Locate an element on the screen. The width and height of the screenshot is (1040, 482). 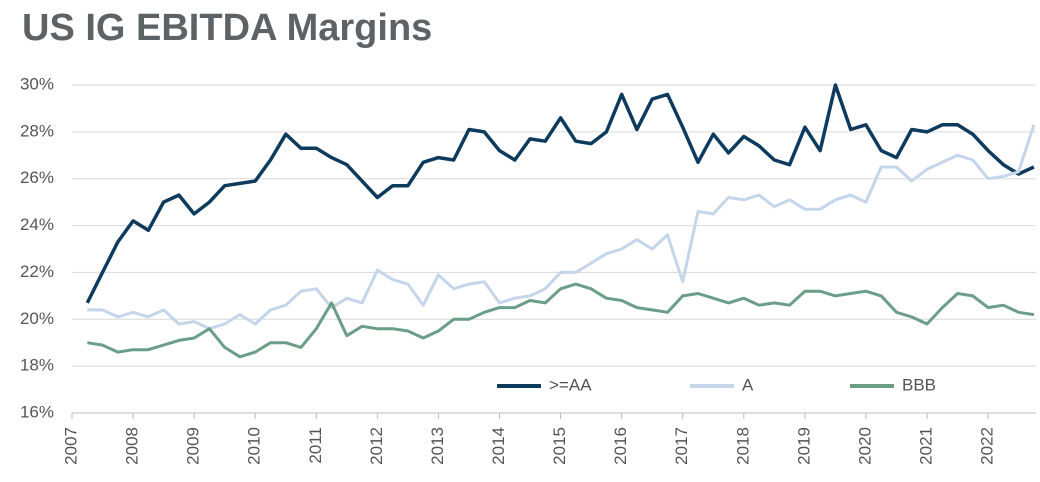
legend-label: >=AA is located at coordinates (570, 384).